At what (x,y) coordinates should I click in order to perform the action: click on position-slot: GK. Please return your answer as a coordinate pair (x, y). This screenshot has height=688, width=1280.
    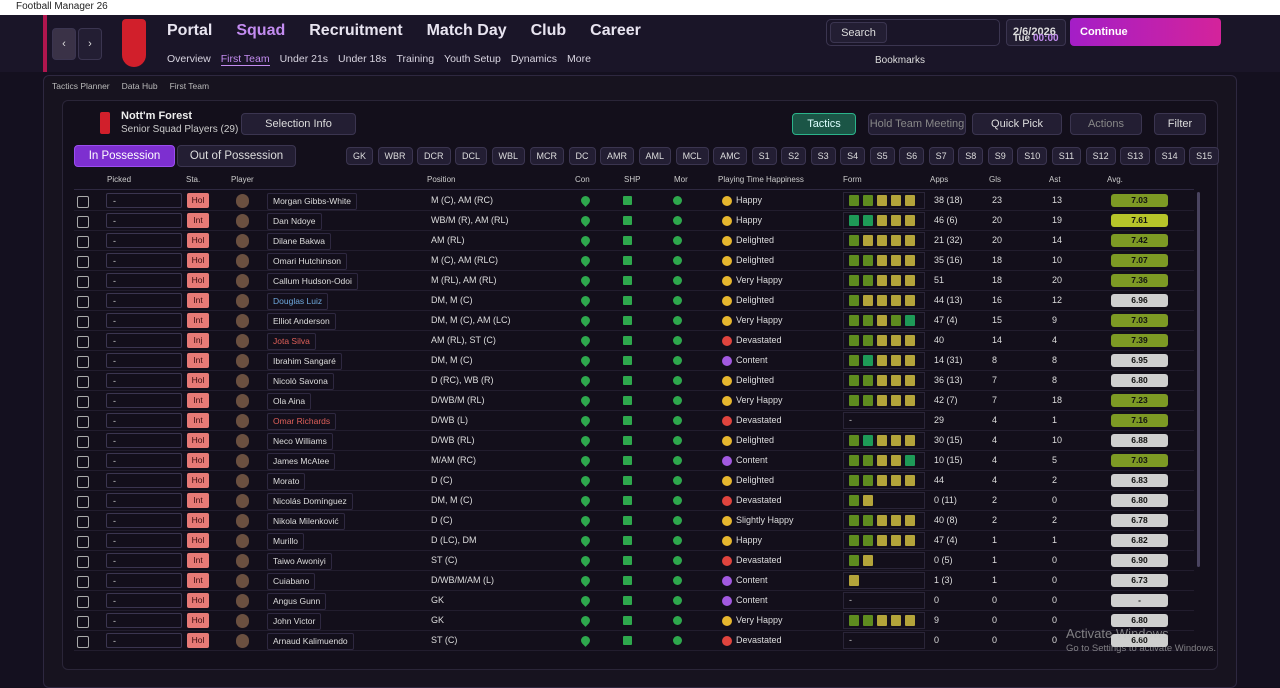
    Looking at the image, I should click on (360, 156).